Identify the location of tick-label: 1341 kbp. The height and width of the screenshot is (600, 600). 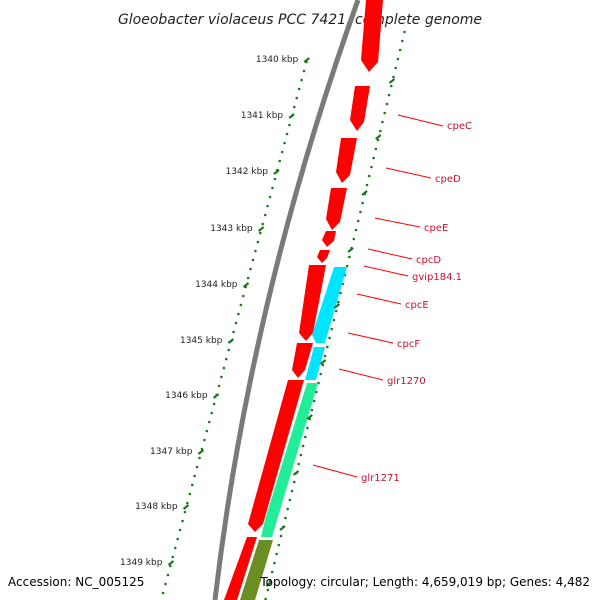
(262, 116).